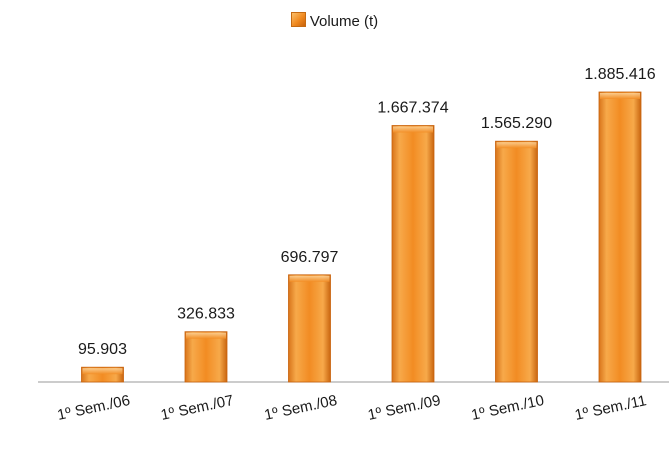 This screenshot has width=669, height=450. What do you see at coordinates (310, 257) in the screenshot?
I see `data-label-2: 696.797` at bounding box center [310, 257].